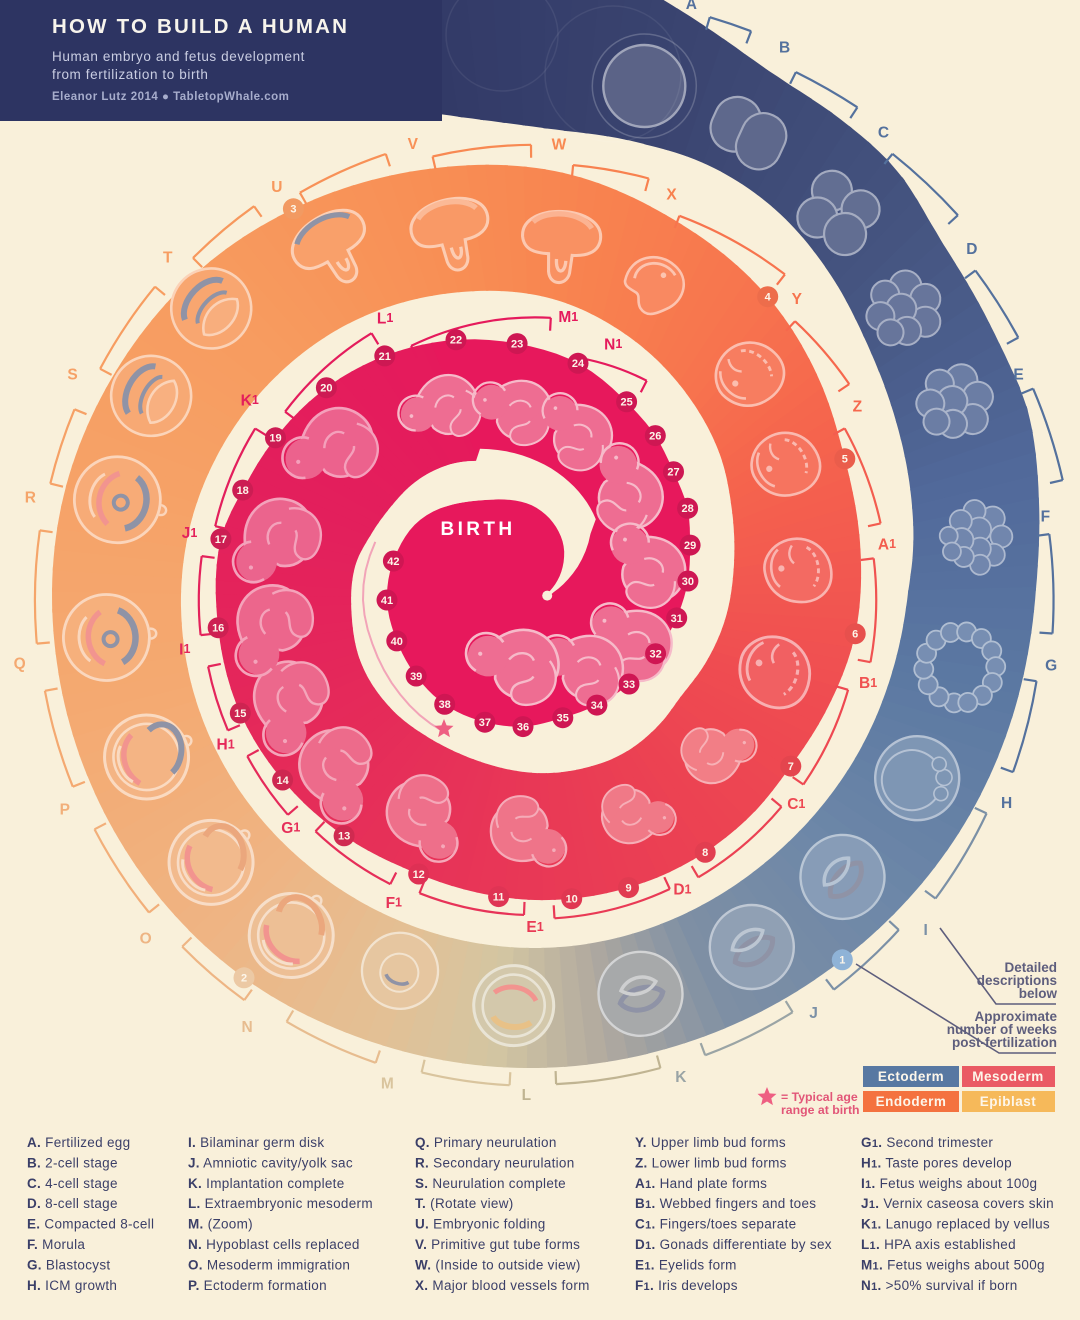  What do you see at coordinates (270, 1162) in the screenshot?
I see `svg-text: J. Amniotic cavity/yolk sac` at bounding box center [270, 1162].